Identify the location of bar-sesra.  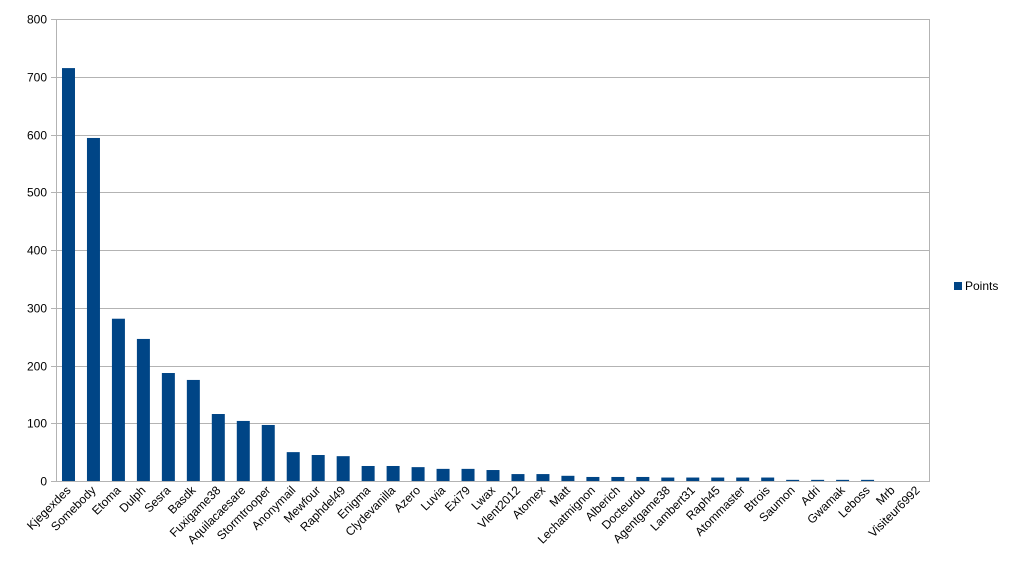
(168, 427).